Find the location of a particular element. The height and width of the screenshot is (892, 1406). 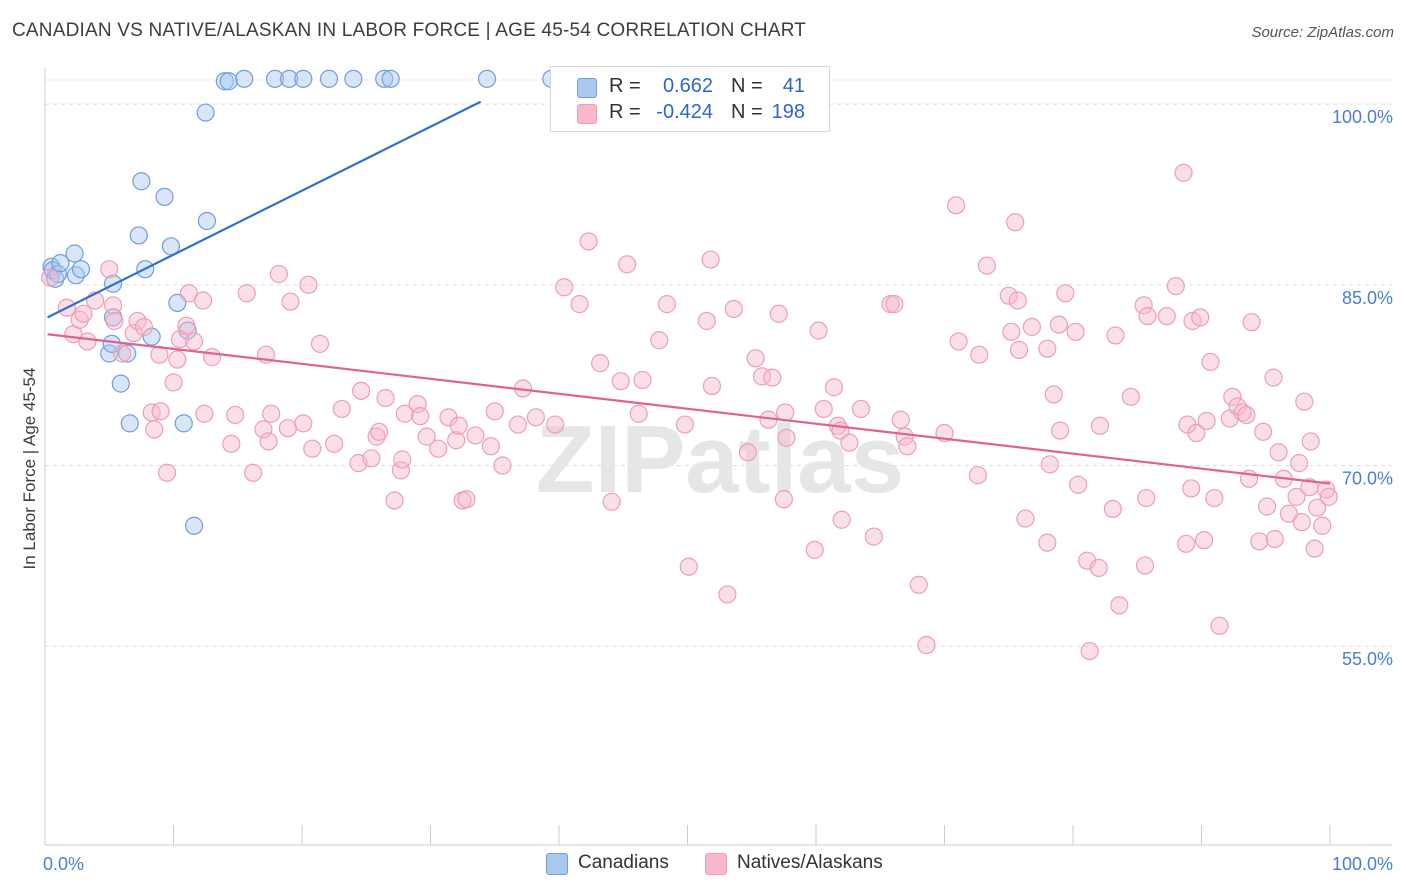

legend-swatch-natives is located at coordinates (587, 114).